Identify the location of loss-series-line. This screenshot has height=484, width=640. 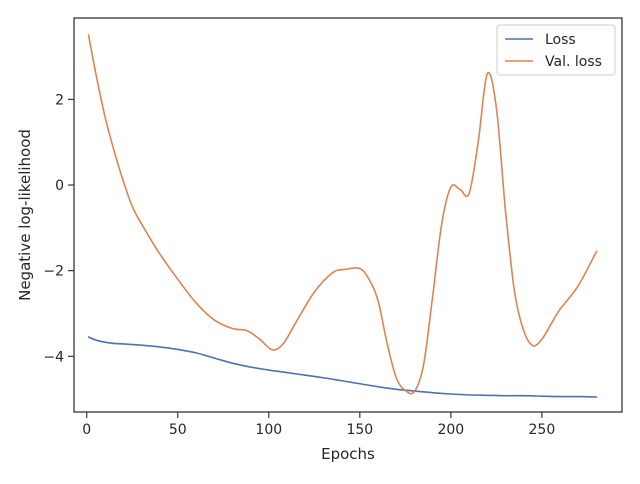
(342, 367).